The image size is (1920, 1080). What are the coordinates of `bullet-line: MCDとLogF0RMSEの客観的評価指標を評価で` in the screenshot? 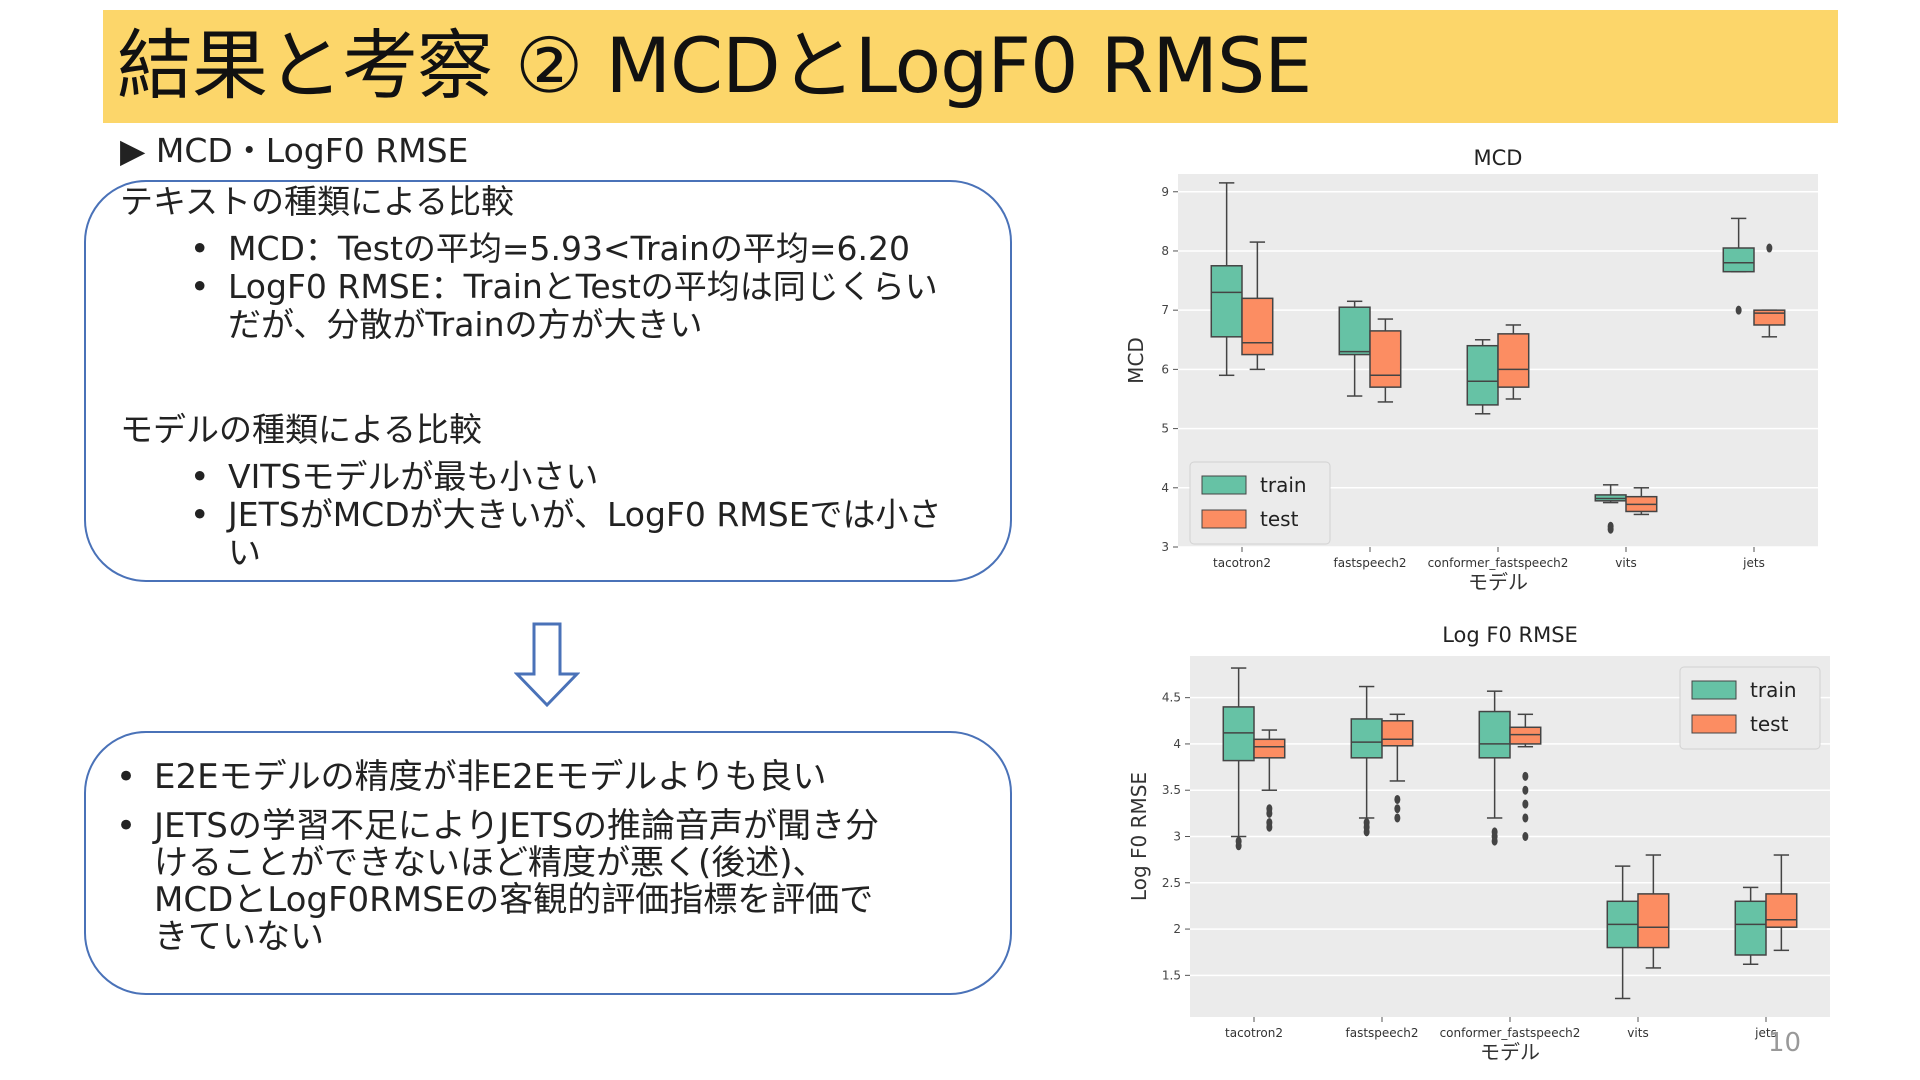 It's located at (514, 900).